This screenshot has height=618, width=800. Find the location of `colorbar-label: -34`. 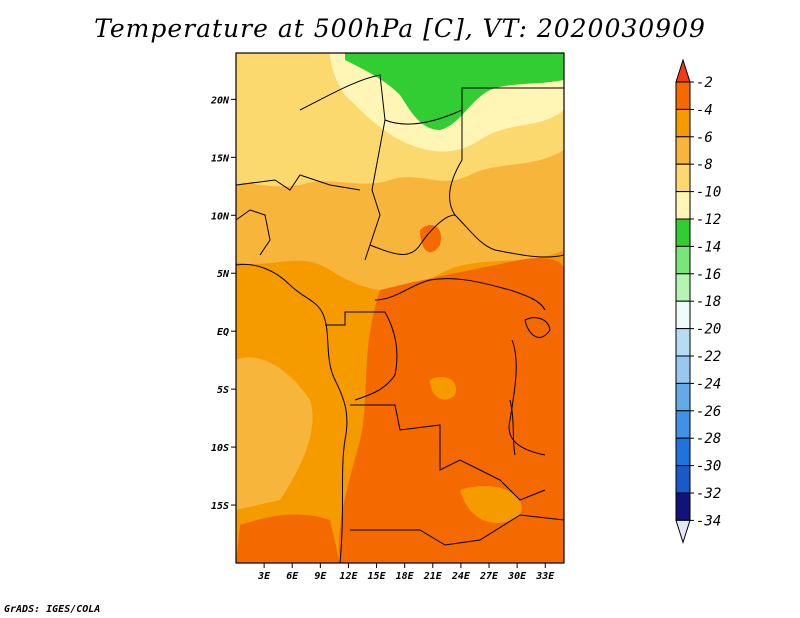

colorbar-label: -34 is located at coordinates (708, 521).